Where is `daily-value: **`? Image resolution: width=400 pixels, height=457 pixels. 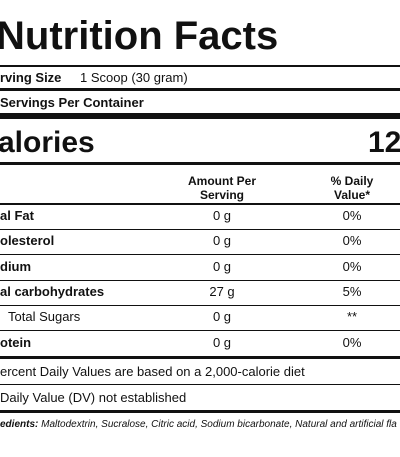
daily-value: ** is located at coordinates (352, 317).